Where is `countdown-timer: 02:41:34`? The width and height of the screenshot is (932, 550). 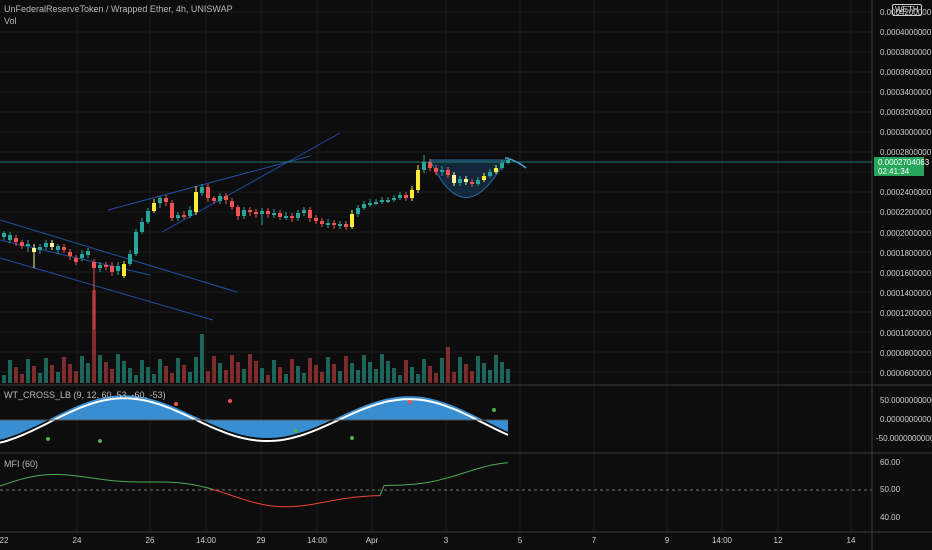 countdown-timer: 02:41:34 is located at coordinates (894, 171).